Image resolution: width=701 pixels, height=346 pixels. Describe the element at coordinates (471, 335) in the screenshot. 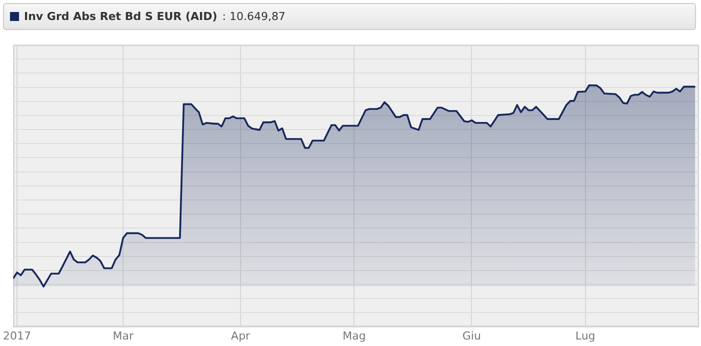

I see `x-tick-label: Giu` at that location.